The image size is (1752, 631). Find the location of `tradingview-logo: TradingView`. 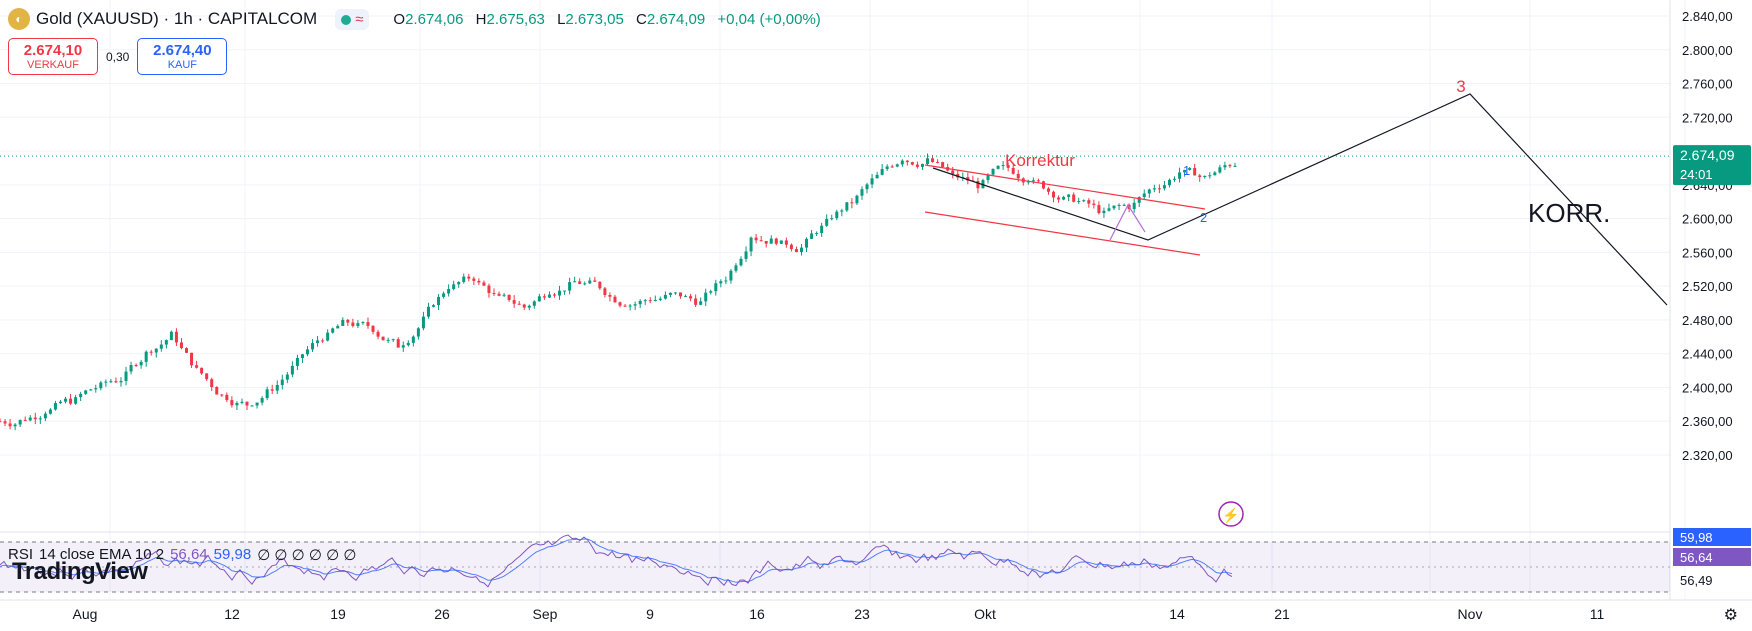

tradingview-logo: TradingView is located at coordinates (80, 571).